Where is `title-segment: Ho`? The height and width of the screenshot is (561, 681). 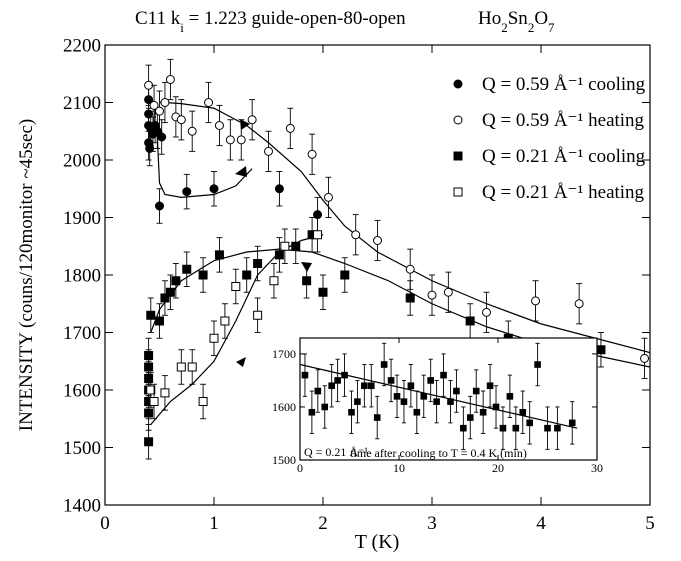
title-segment: Ho is located at coordinates (489, 18).